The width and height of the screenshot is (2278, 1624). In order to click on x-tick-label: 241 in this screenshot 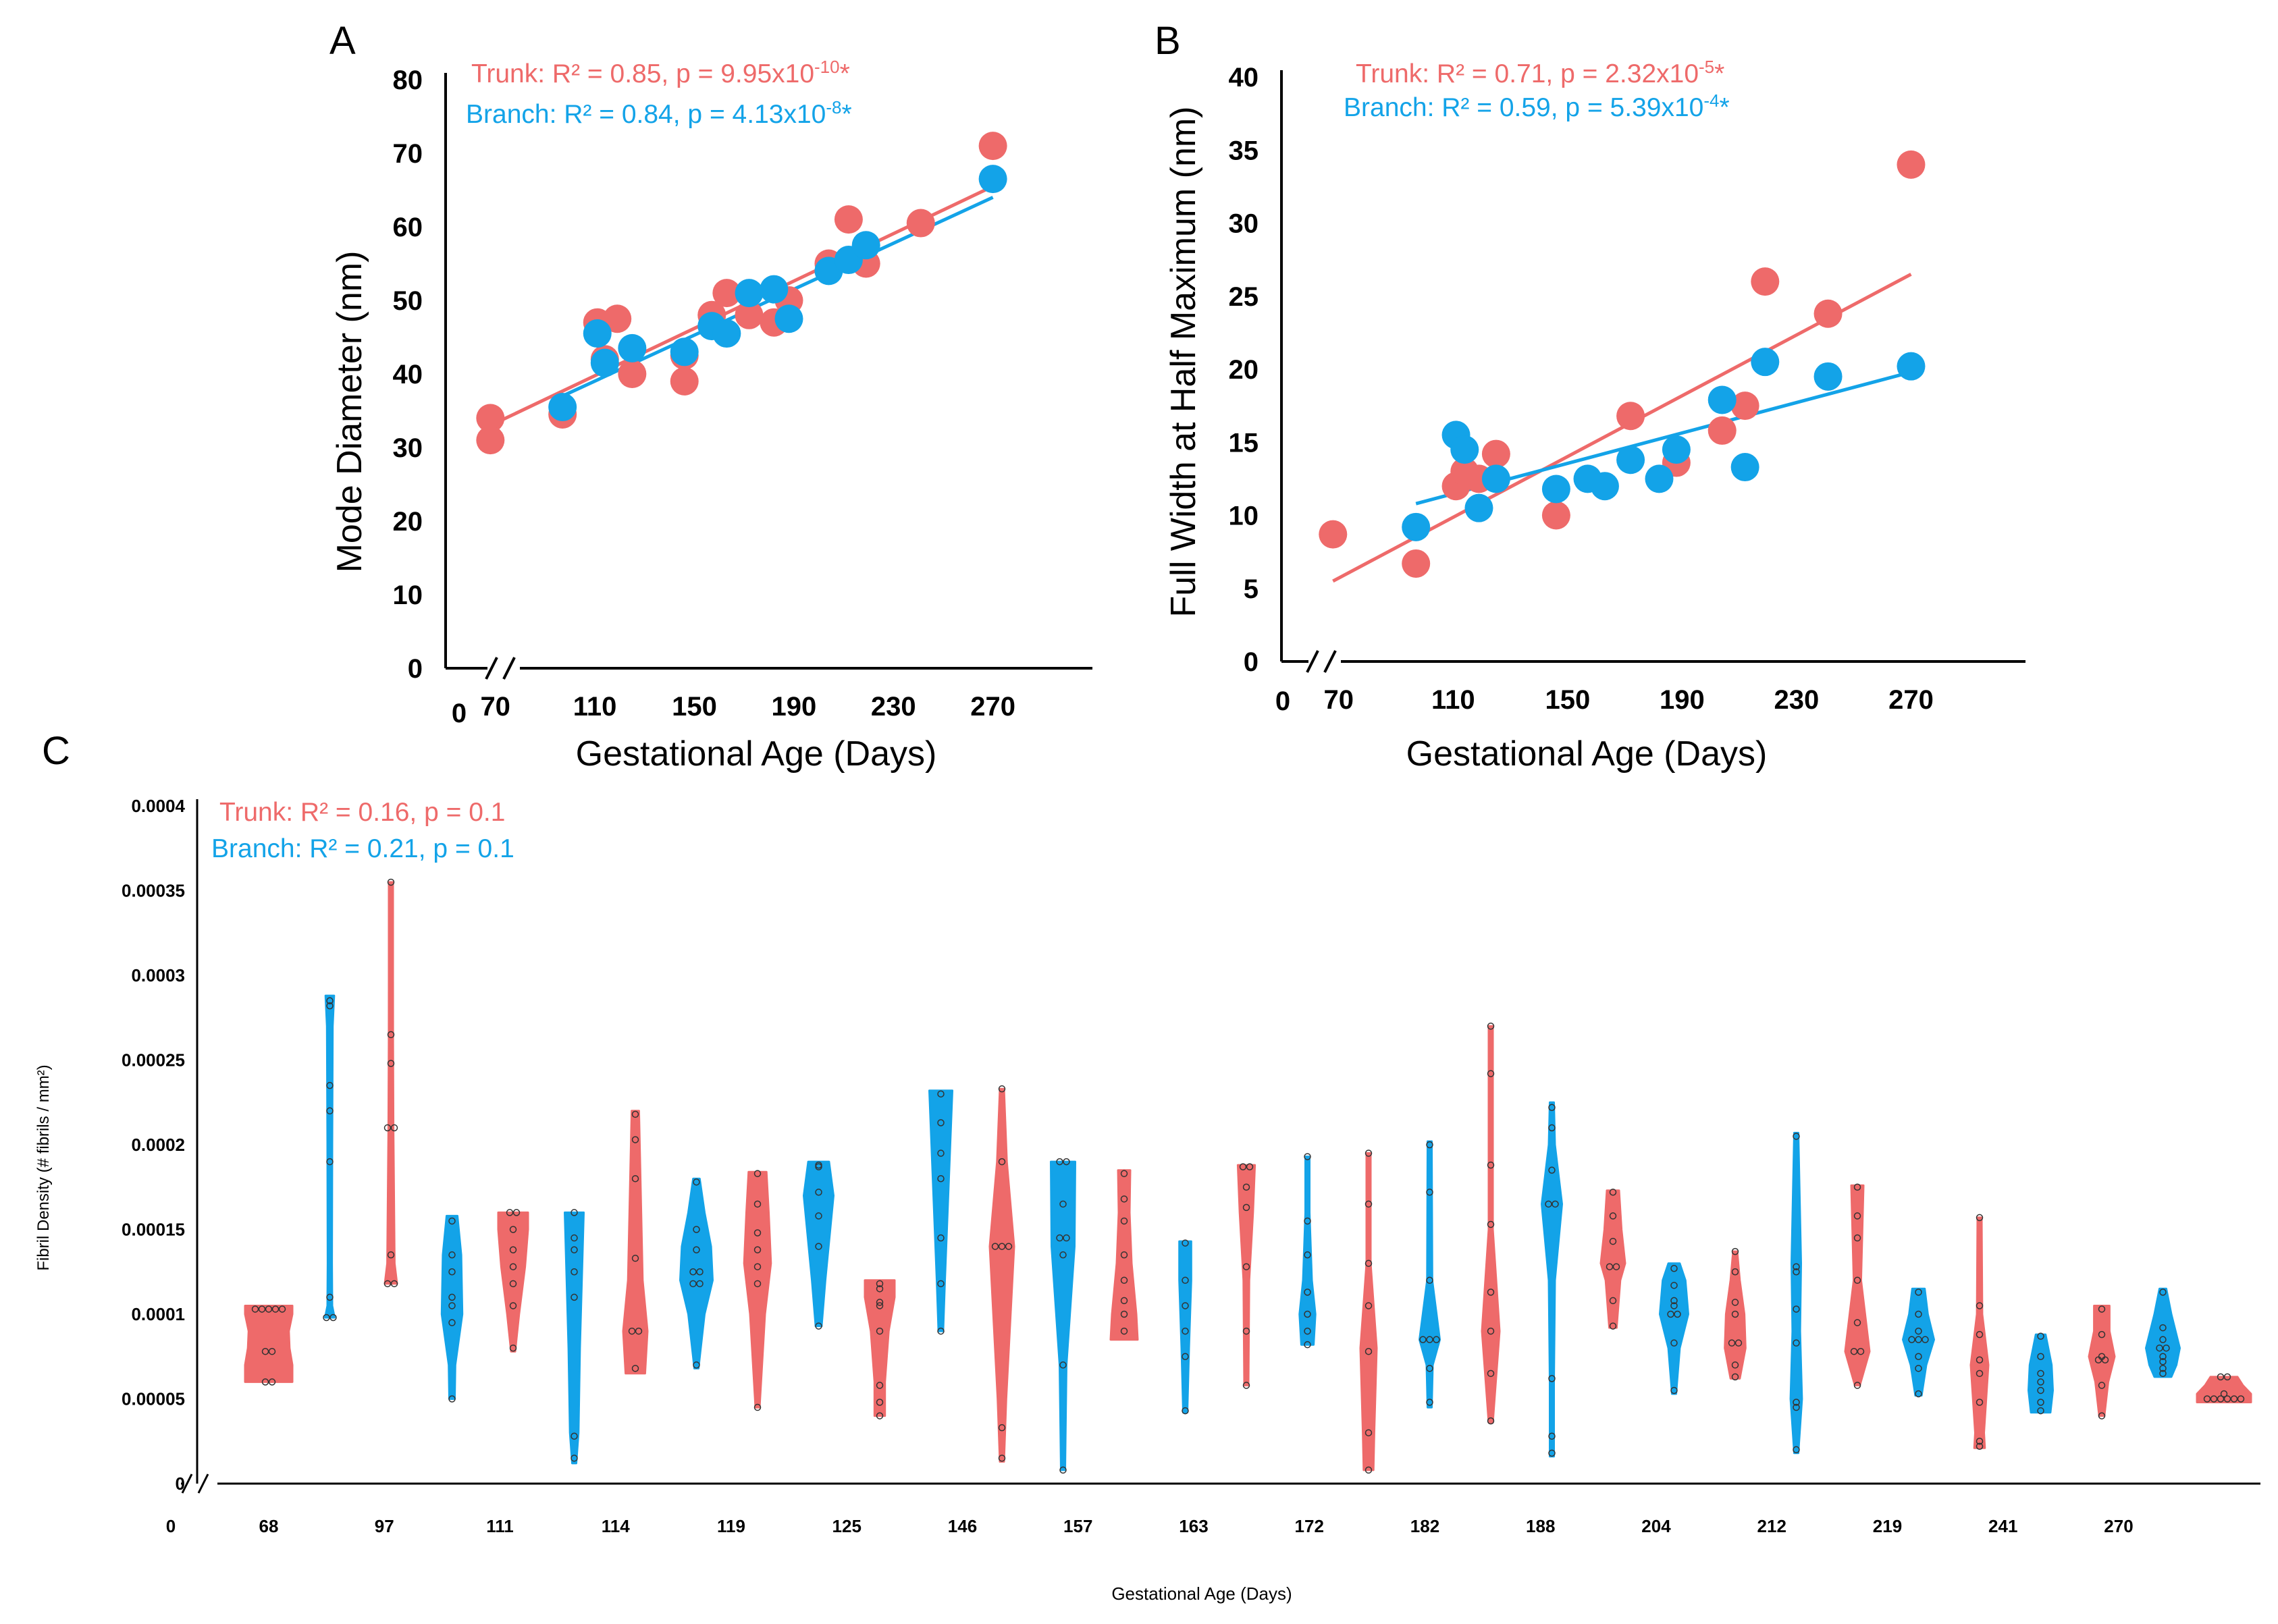, I will do `click(2002, 1526)`.